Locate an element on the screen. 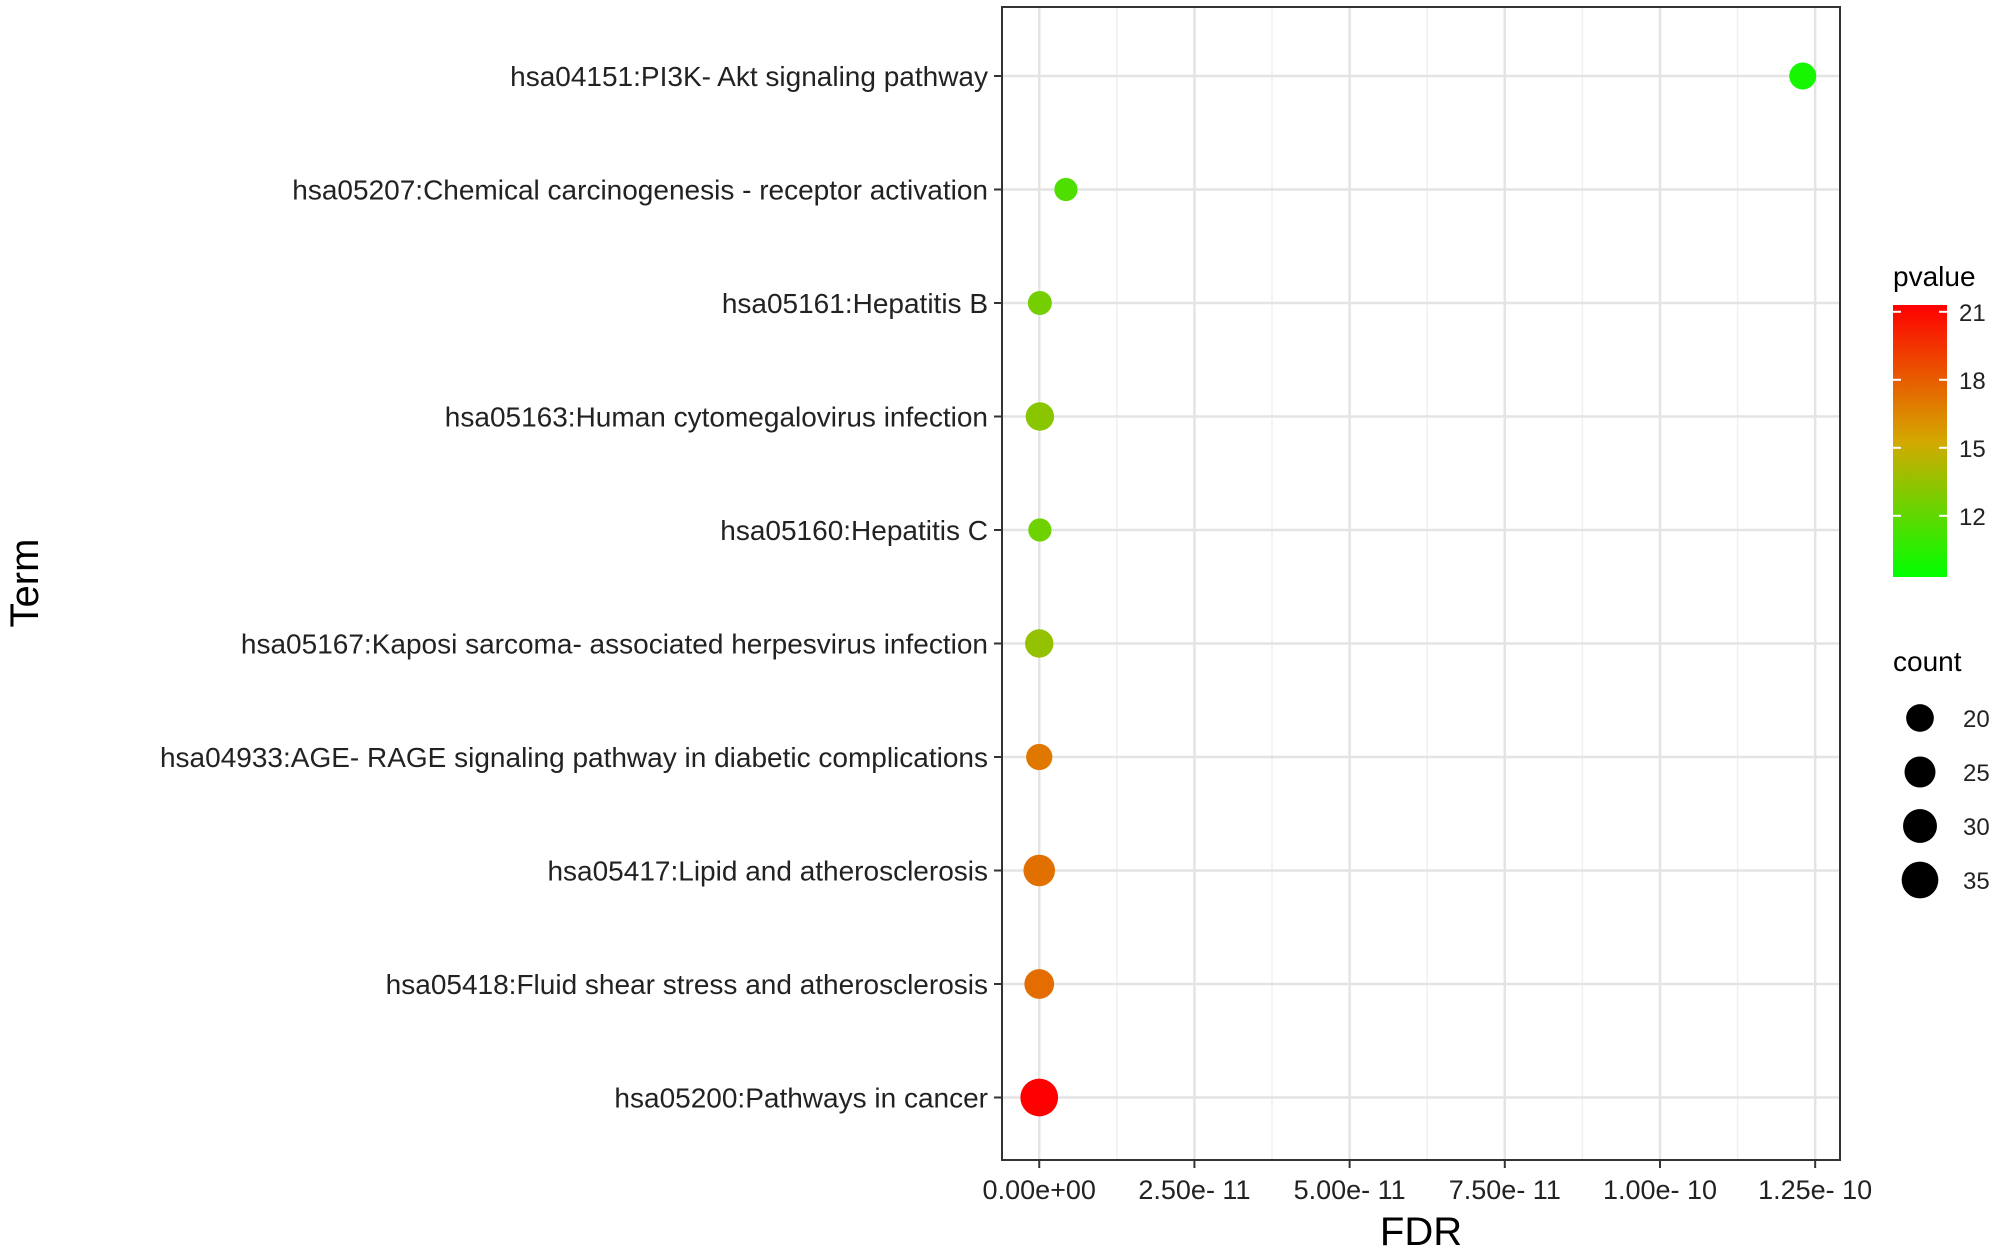 The image size is (2000, 1252). term-label: hsa05161:Hepatitis B is located at coordinates (855, 303).